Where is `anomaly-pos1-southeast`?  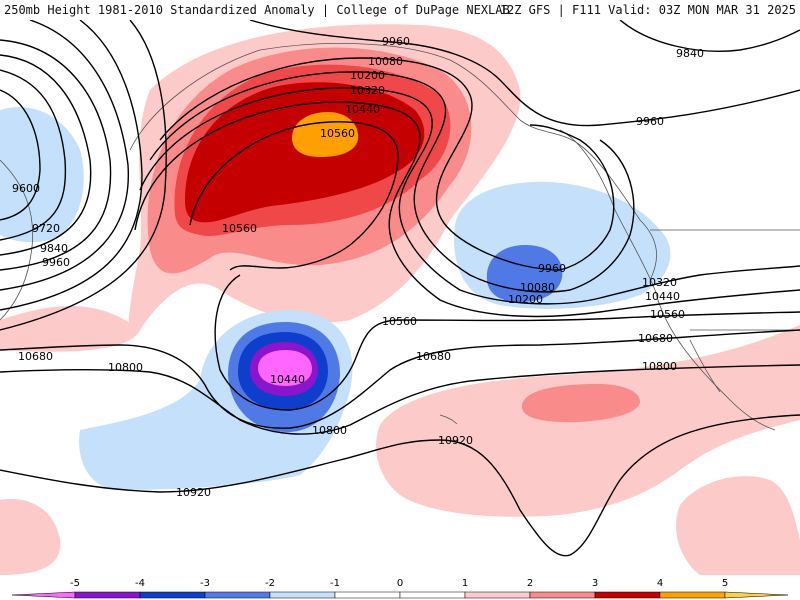
anomaly-pos1-southeast is located at coordinates (738, 525).